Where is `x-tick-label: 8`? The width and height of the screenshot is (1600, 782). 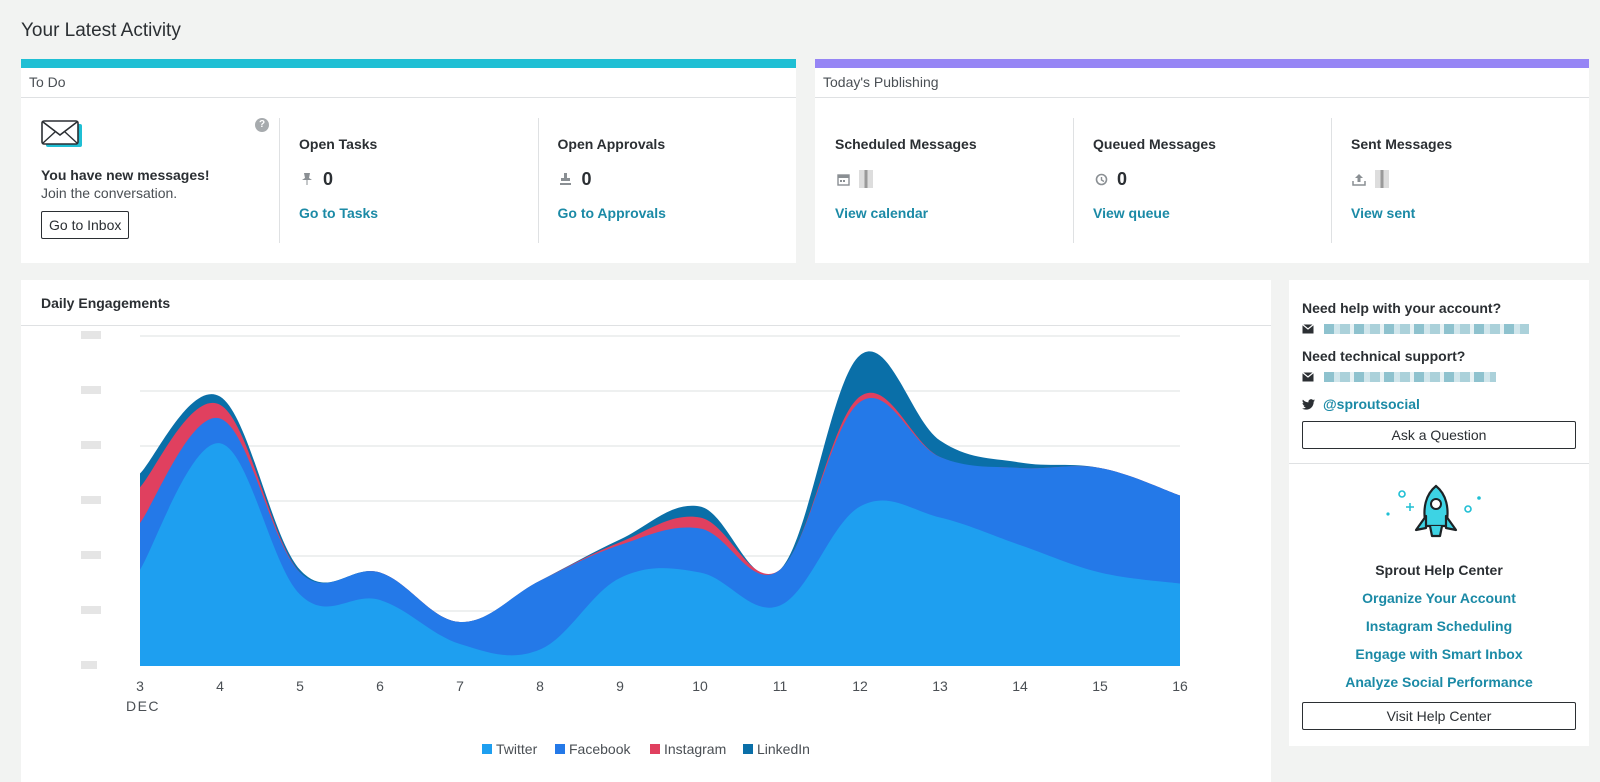
x-tick-label: 8 is located at coordinates (540, 686).